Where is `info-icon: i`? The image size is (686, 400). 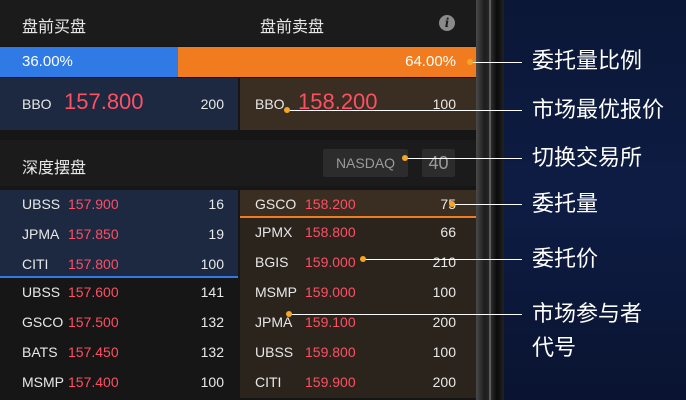 info-icon: i is located at coordinates (447, 23).